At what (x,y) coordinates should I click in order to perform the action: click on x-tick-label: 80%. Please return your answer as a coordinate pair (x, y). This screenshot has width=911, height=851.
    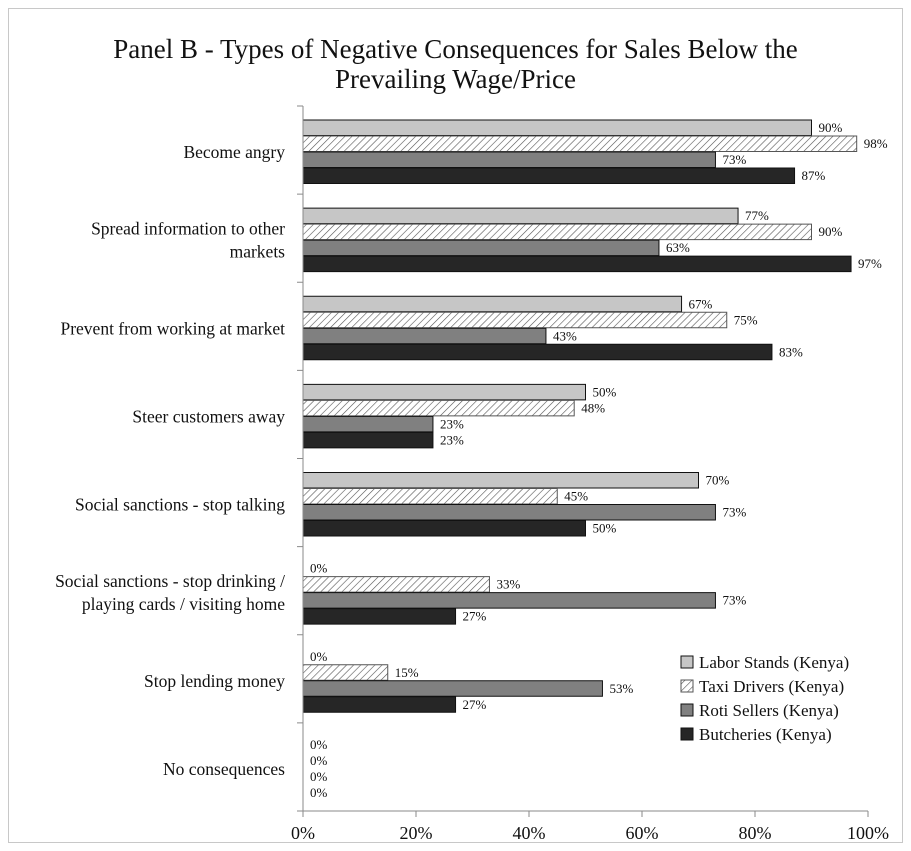
    Looking at the image, I should click on (755, 833).